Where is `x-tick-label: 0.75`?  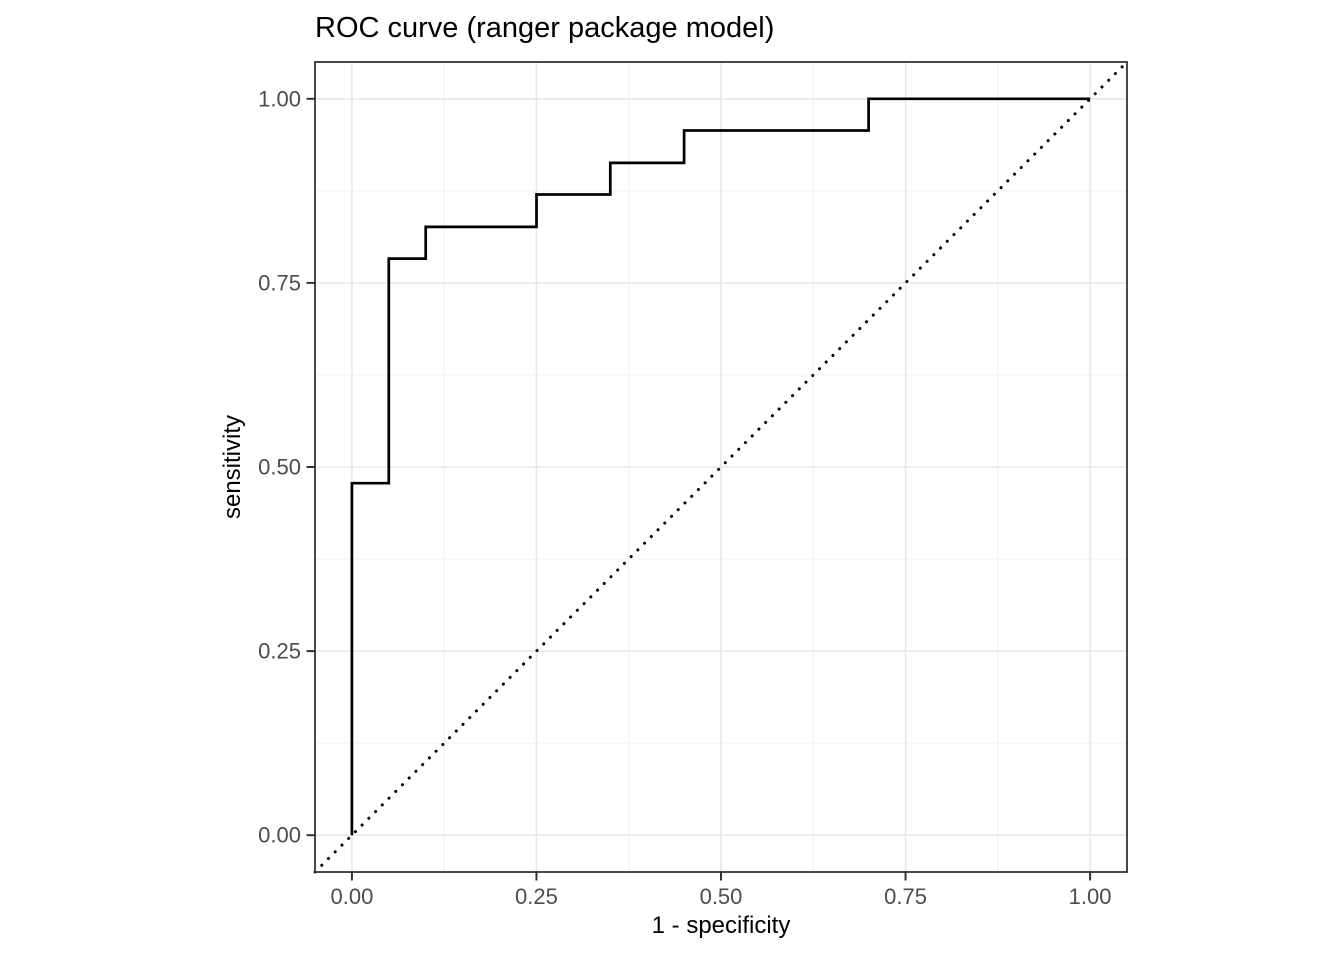
x-tick-label: 0.75 is located at coordinates (905, 896).